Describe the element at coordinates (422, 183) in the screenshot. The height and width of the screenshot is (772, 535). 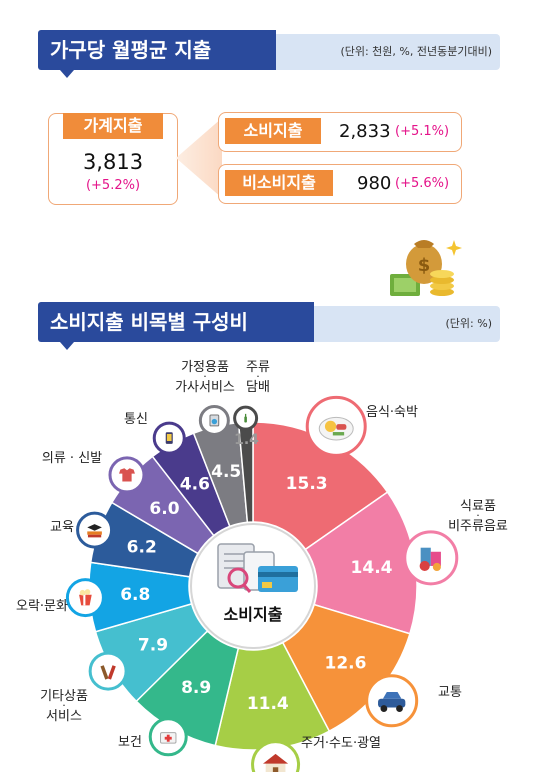
I see `nonconsumption-change: (+5.6%)` at that location.